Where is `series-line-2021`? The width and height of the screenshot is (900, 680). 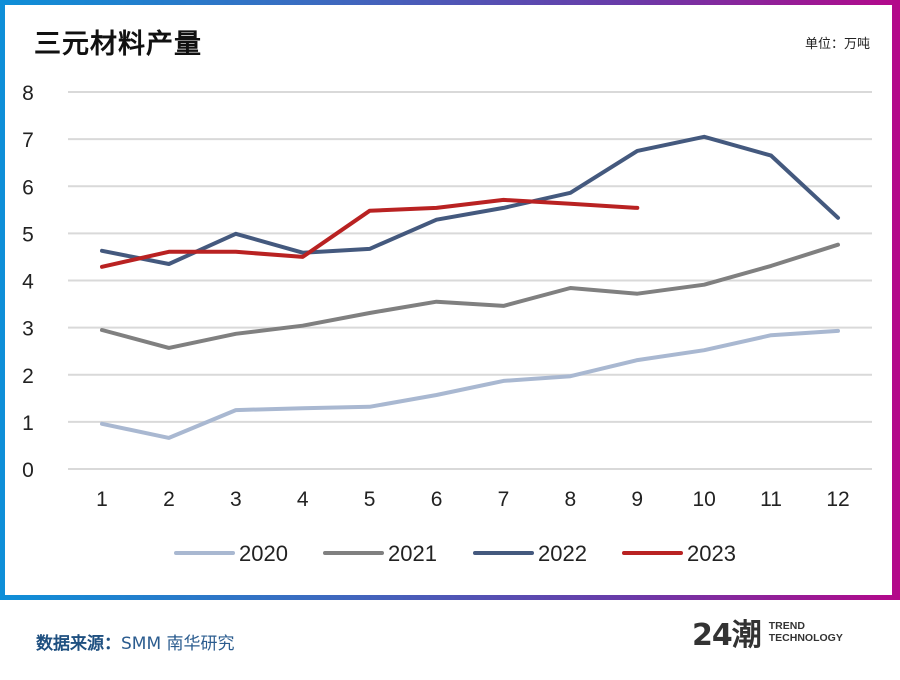 series-line-2021 is located at coordinates (470, 296).